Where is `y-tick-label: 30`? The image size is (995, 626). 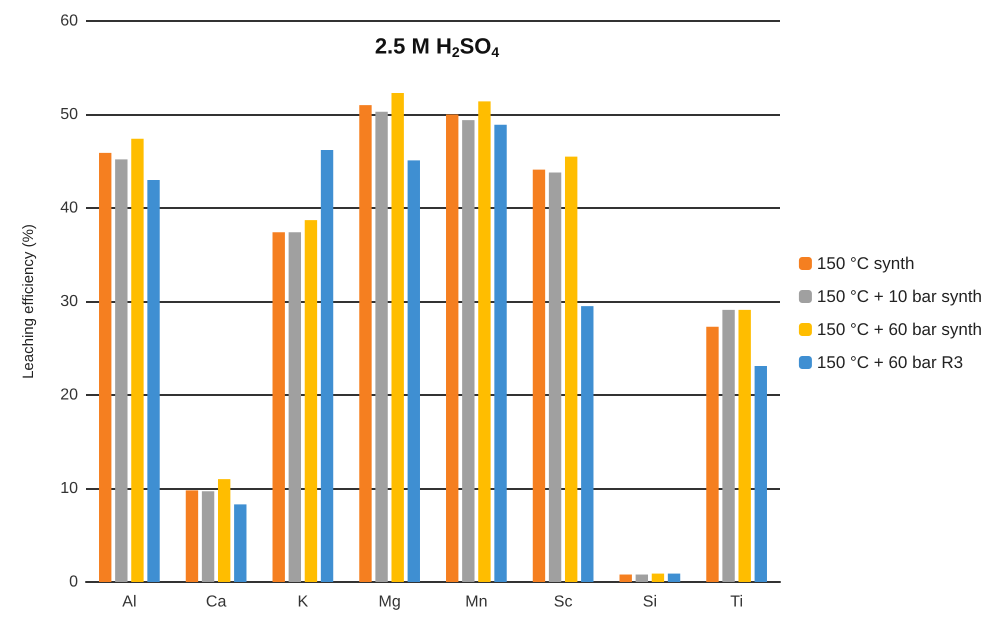 y-tick-label: 30 is located at coordinates (69, 301).